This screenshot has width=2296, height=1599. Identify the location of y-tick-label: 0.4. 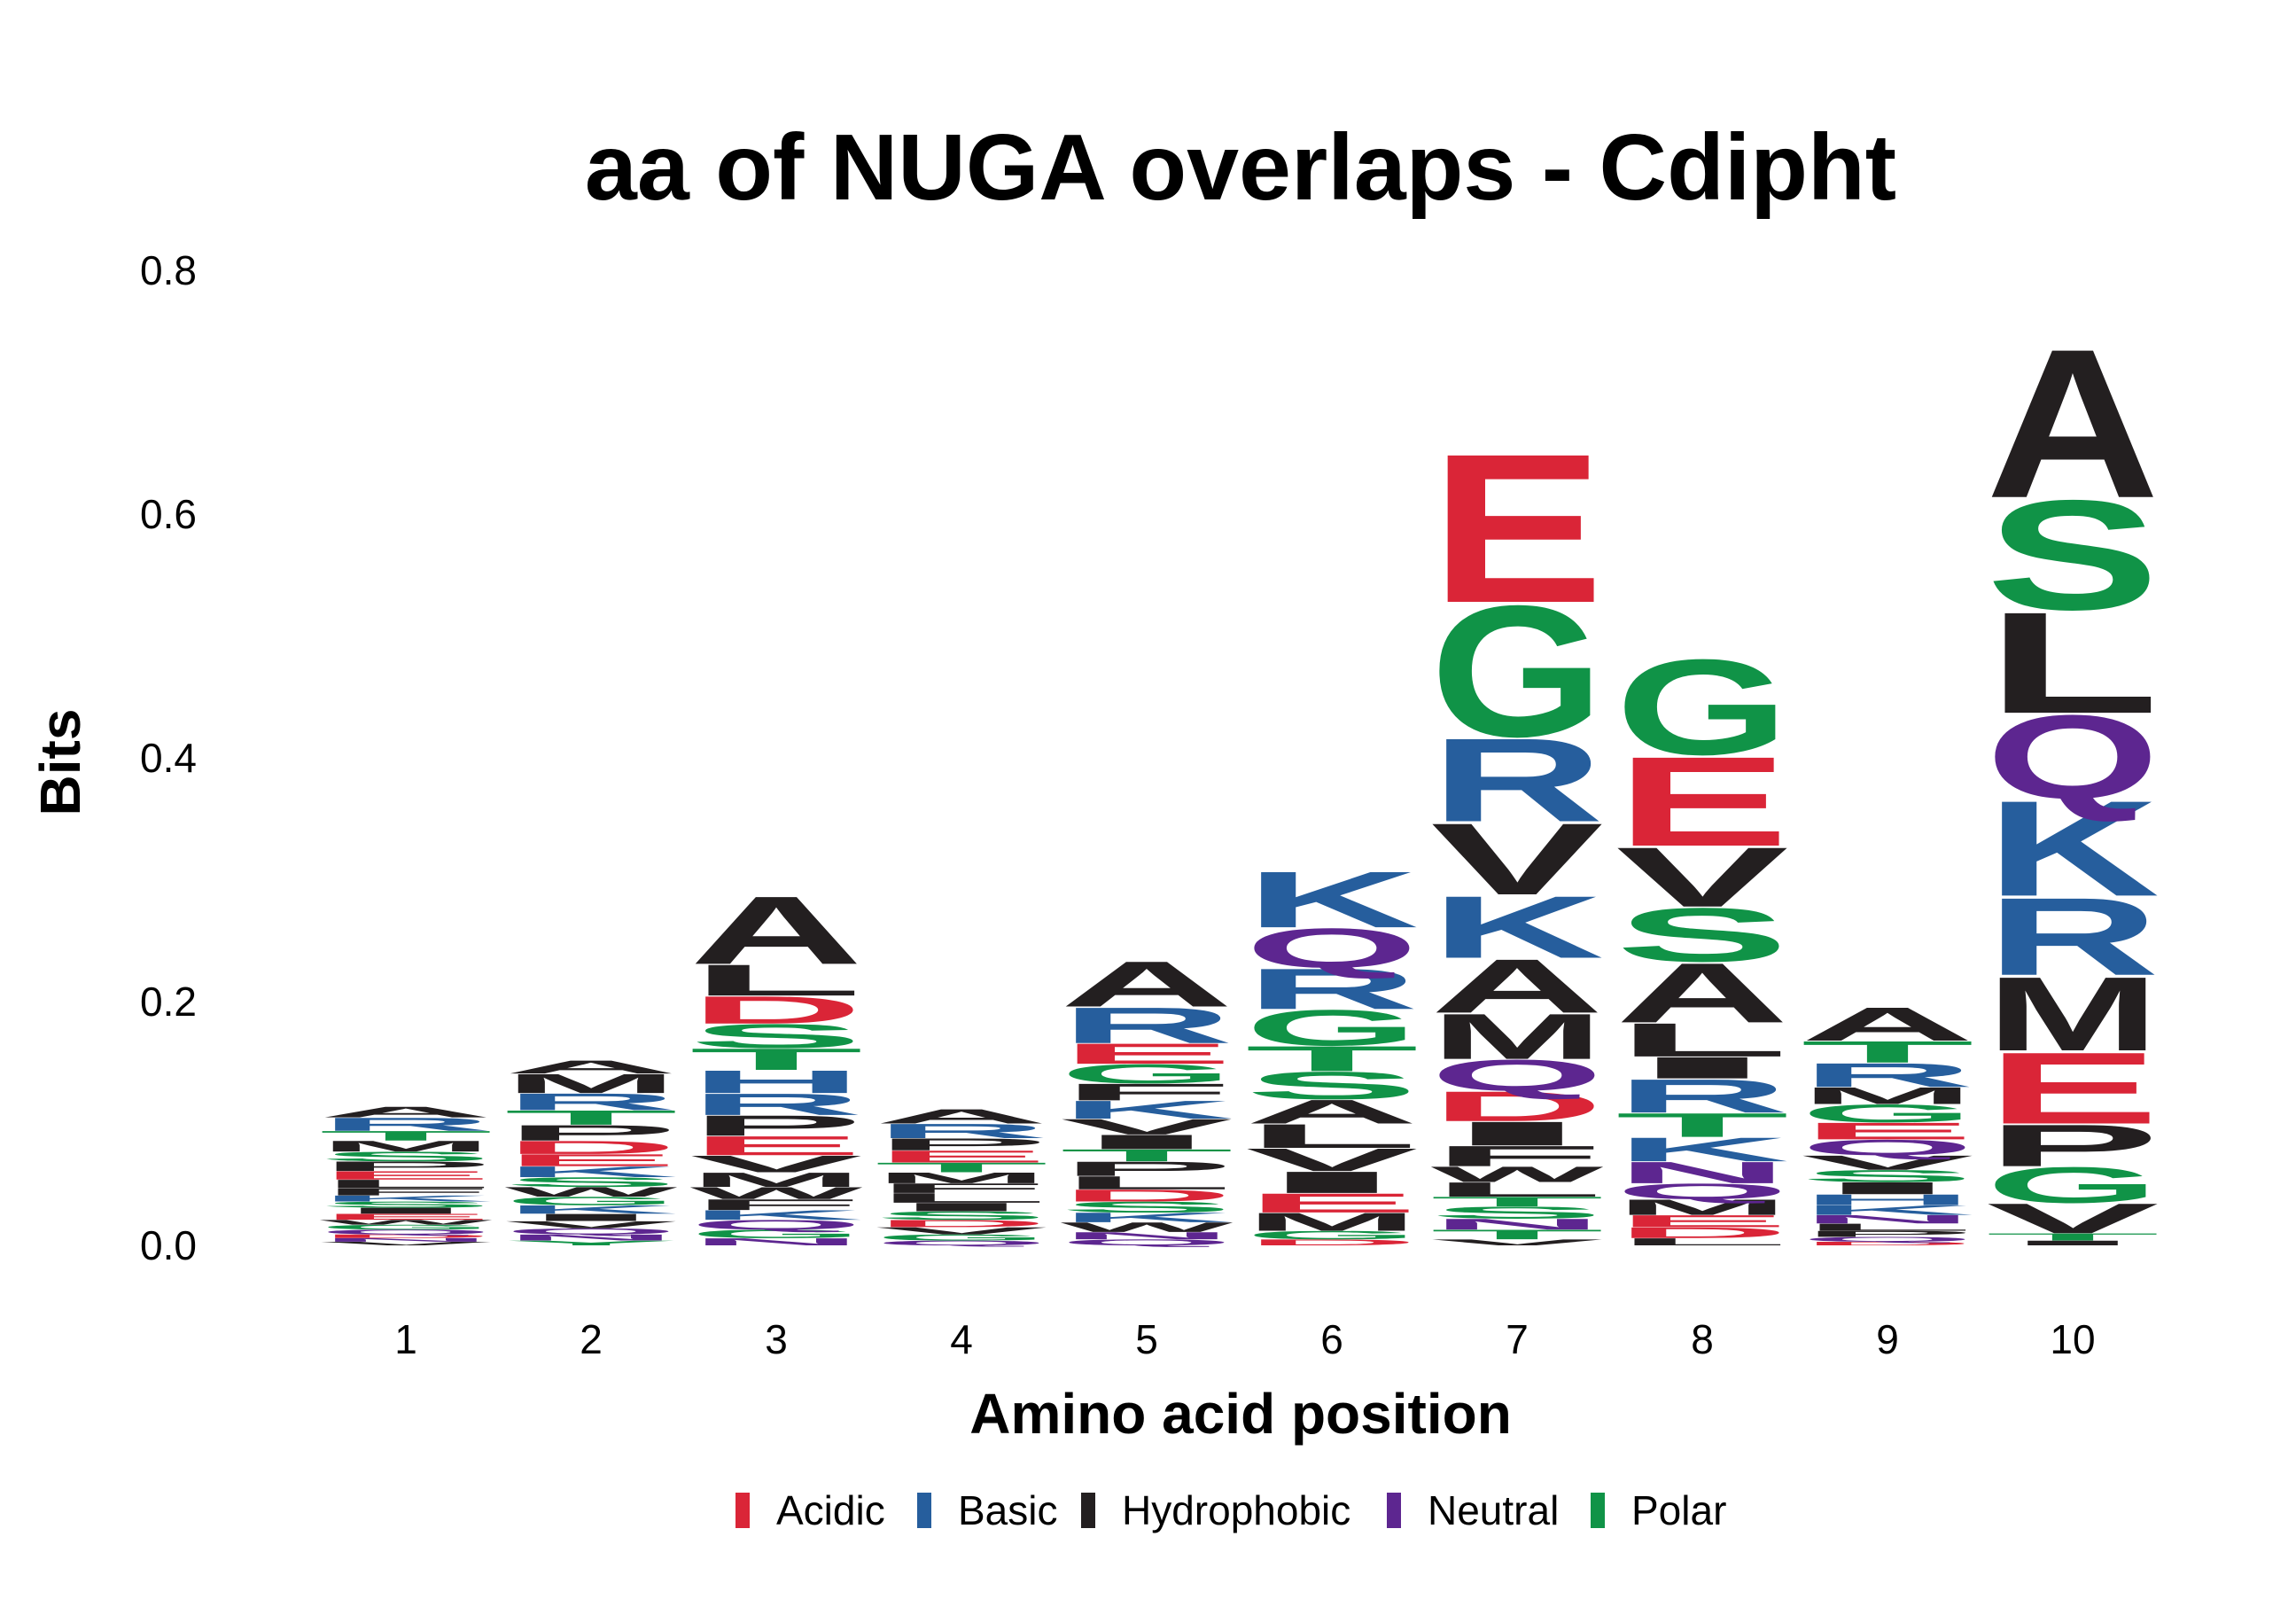
(168, 758).